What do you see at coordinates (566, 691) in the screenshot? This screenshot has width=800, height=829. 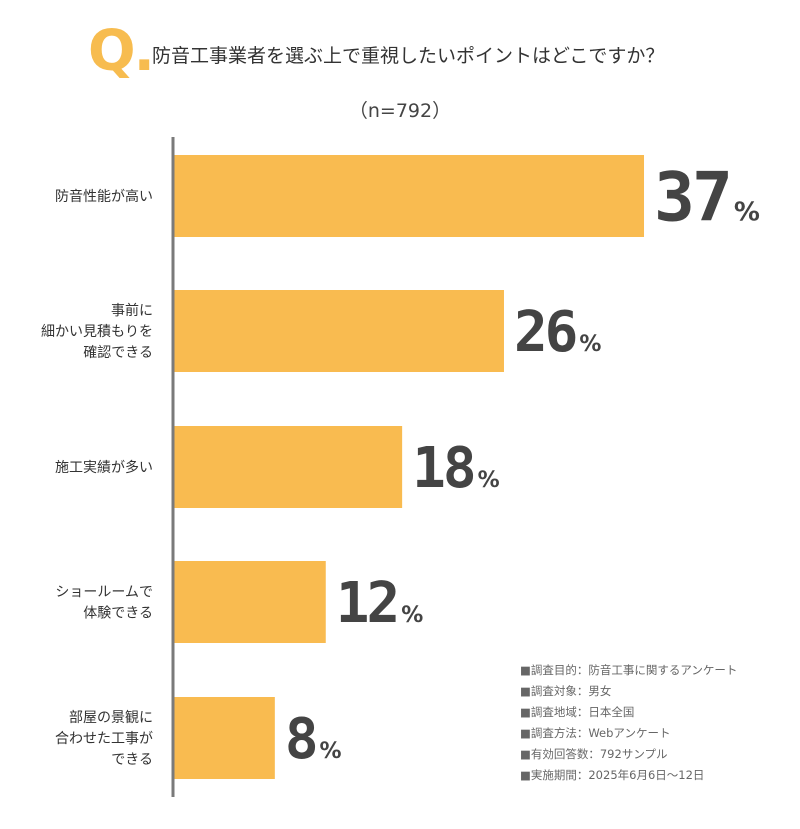 I see `survey-note: ■調査対象：男女` at bounding box center [566, 691].